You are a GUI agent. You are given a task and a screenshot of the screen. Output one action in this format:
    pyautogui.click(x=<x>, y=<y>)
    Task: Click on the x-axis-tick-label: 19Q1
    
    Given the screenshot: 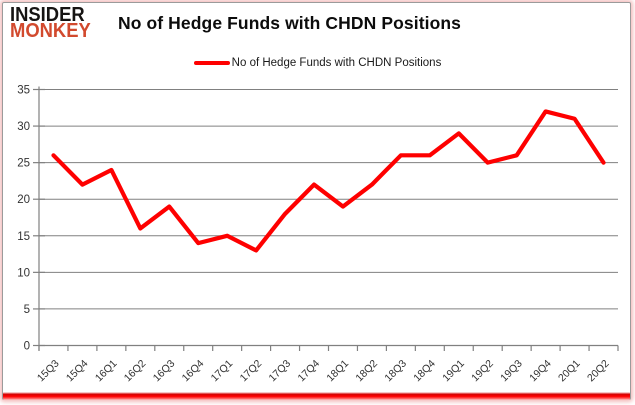 What is the action you would take?
    pyautogui.click(x=453, y=371)
    